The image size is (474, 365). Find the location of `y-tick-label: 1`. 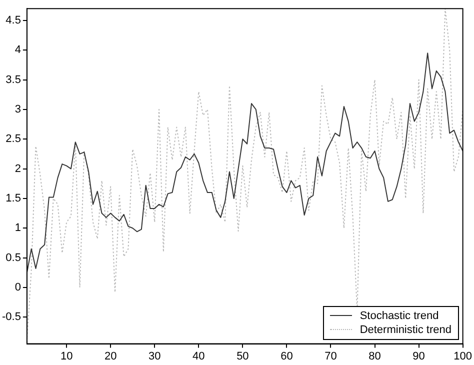

y-tick-label: 1 is located at coordinates (17, 228).